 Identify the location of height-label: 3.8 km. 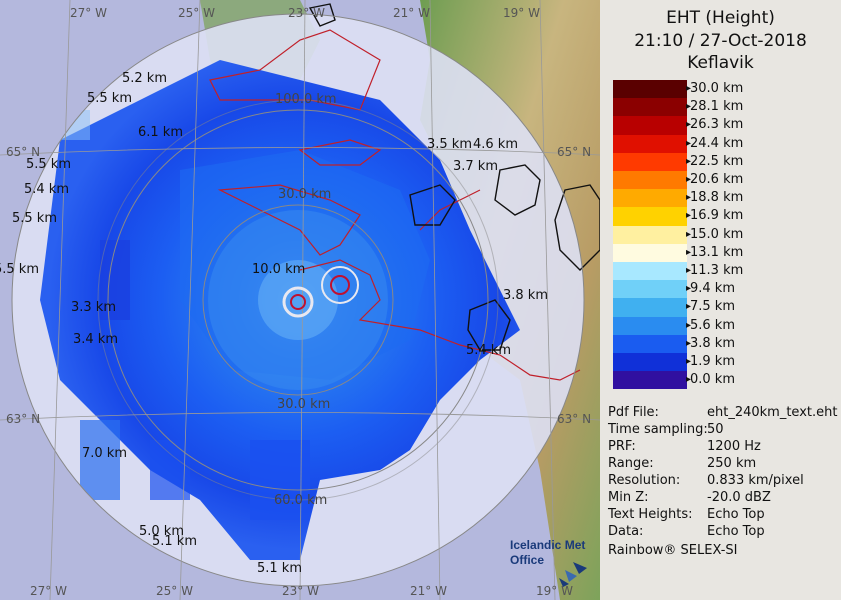
(525, 295).